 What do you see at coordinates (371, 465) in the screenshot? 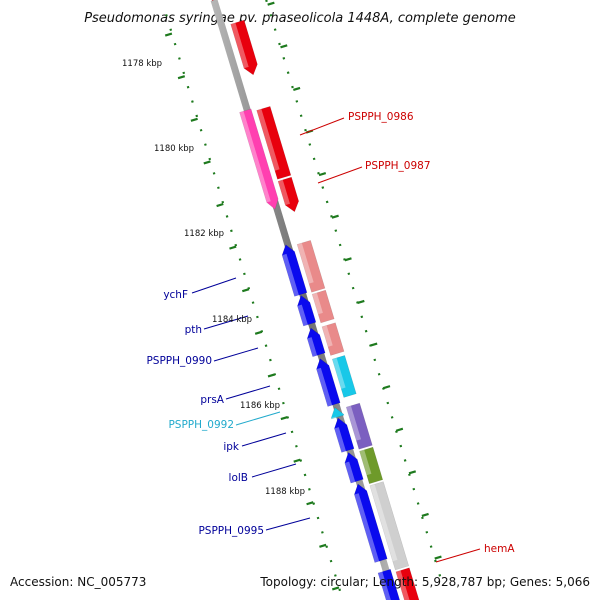
I see `gene-olive-lolb` at bounding box center [371, 465].